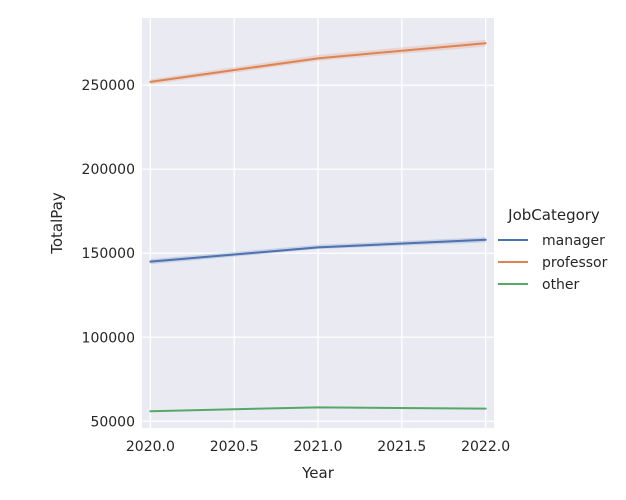 This screenshot has height=500, width=626. I want to click on legend: JobCategory manager professor other, so click(553, 249).